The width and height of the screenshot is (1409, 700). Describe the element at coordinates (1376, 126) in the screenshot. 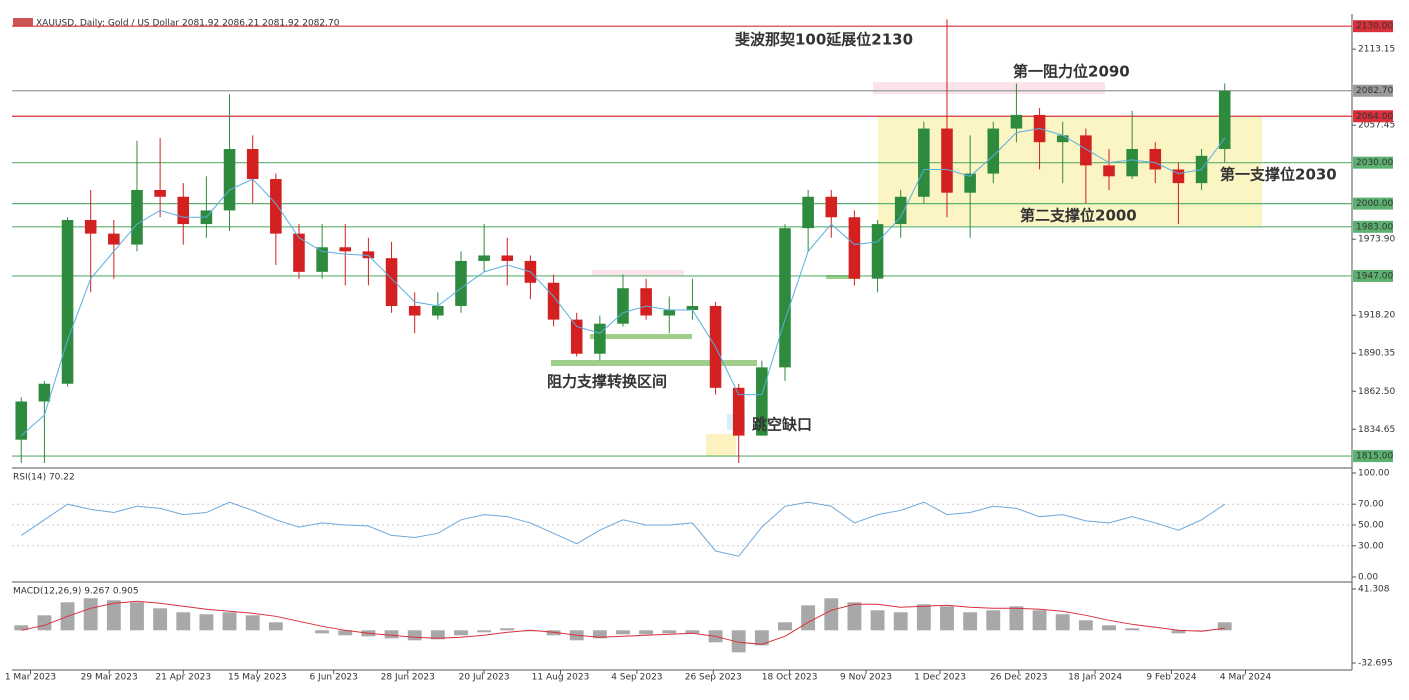

I see `y-tick-label: 2057.45` at that location.